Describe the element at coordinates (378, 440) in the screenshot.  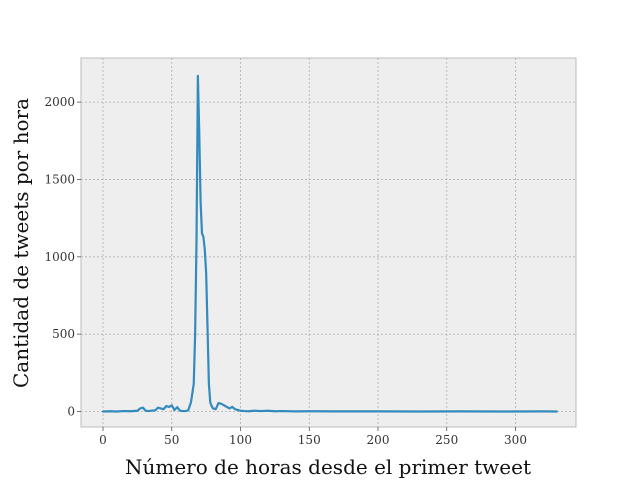
I see `x-tick-label: 200` at that location.